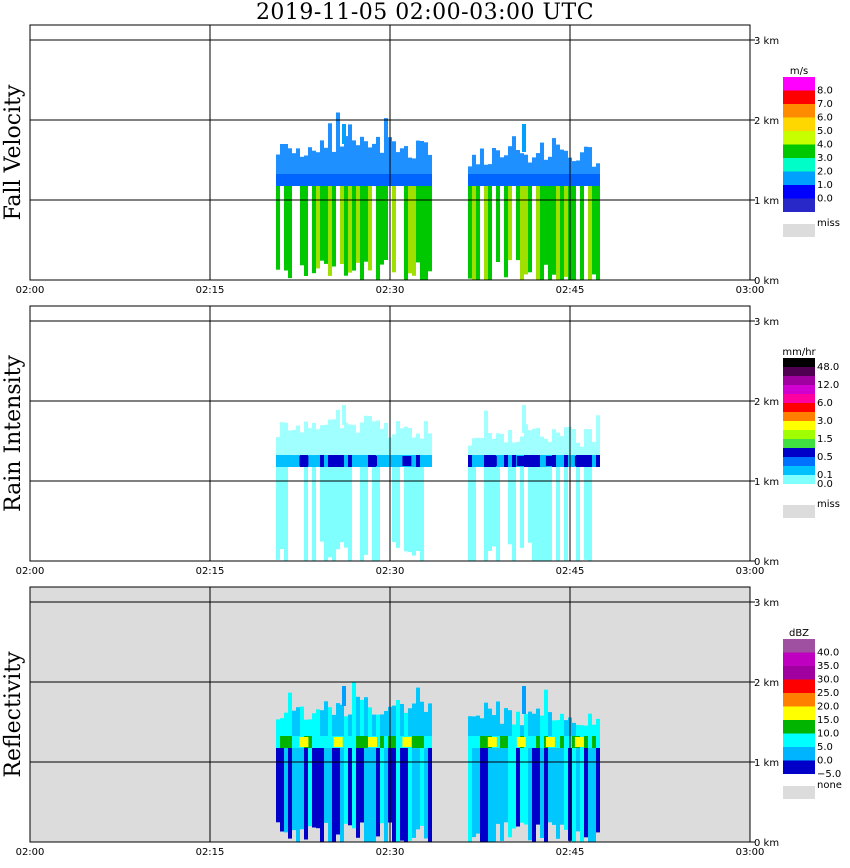 The width and height of the screenshot is (850, 868). What do you see at coordinates (825, 104) in the screenshot?
I see `colorbar-label: 7.0` at bounding box center [825, 104].